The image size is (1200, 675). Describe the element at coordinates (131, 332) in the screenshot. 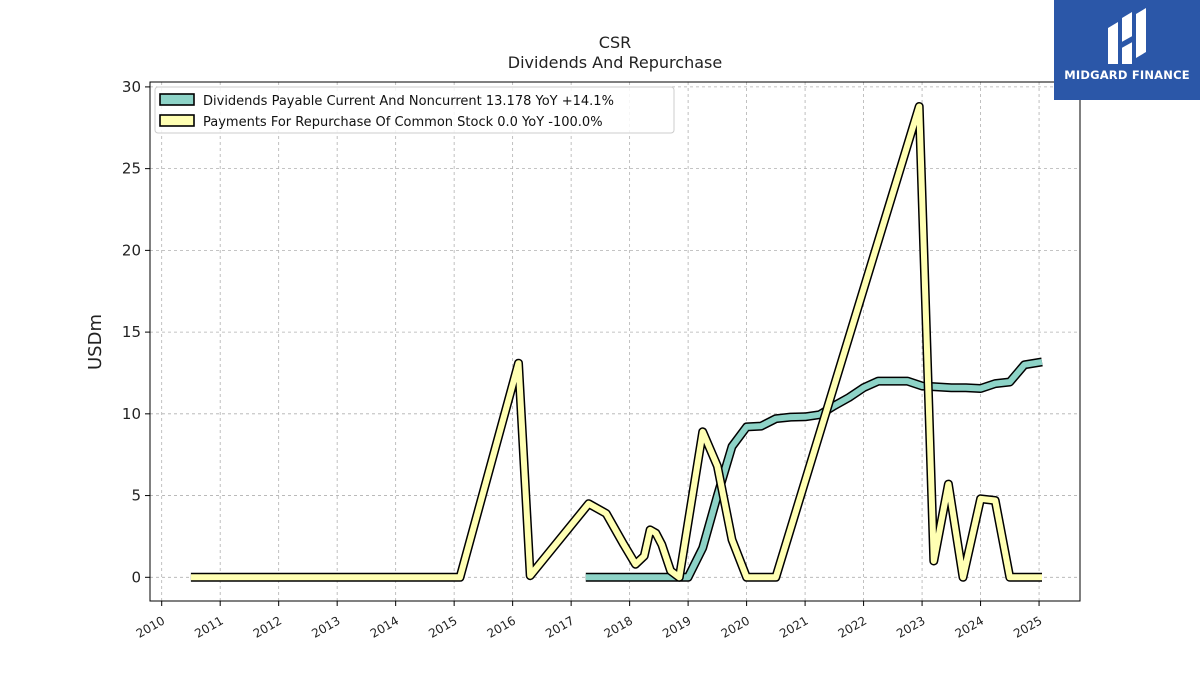

I see `y-tick-label: 15` at that location.